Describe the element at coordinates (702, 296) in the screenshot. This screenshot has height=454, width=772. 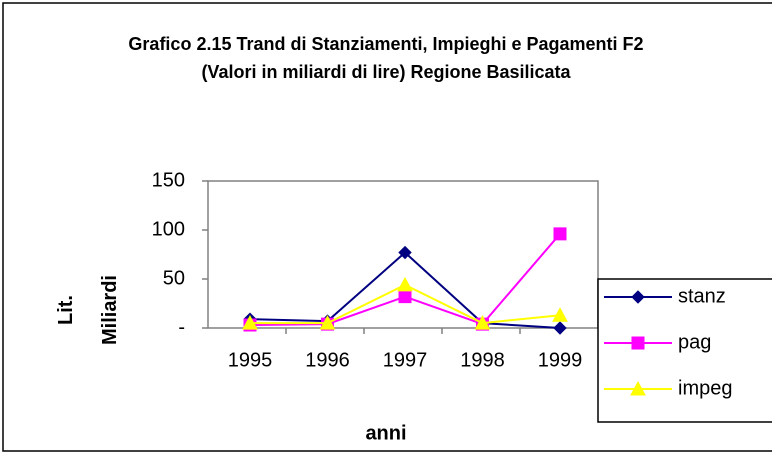
I see `legend-label: stanz` at that location.